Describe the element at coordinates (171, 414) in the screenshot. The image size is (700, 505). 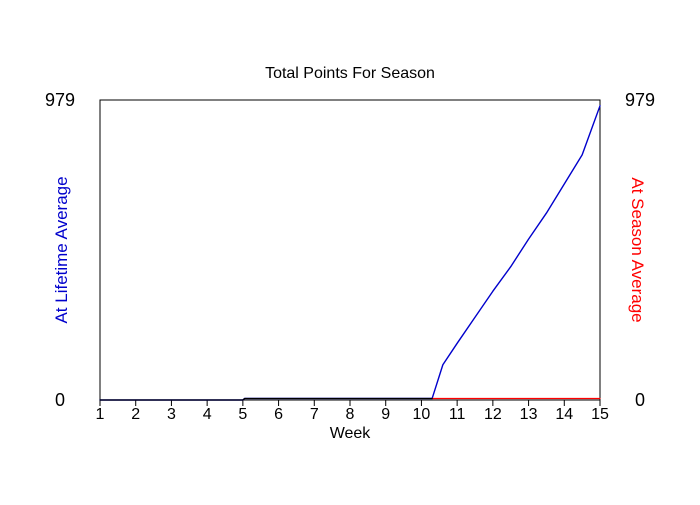
I see `x-tick-label: 3` at that location.